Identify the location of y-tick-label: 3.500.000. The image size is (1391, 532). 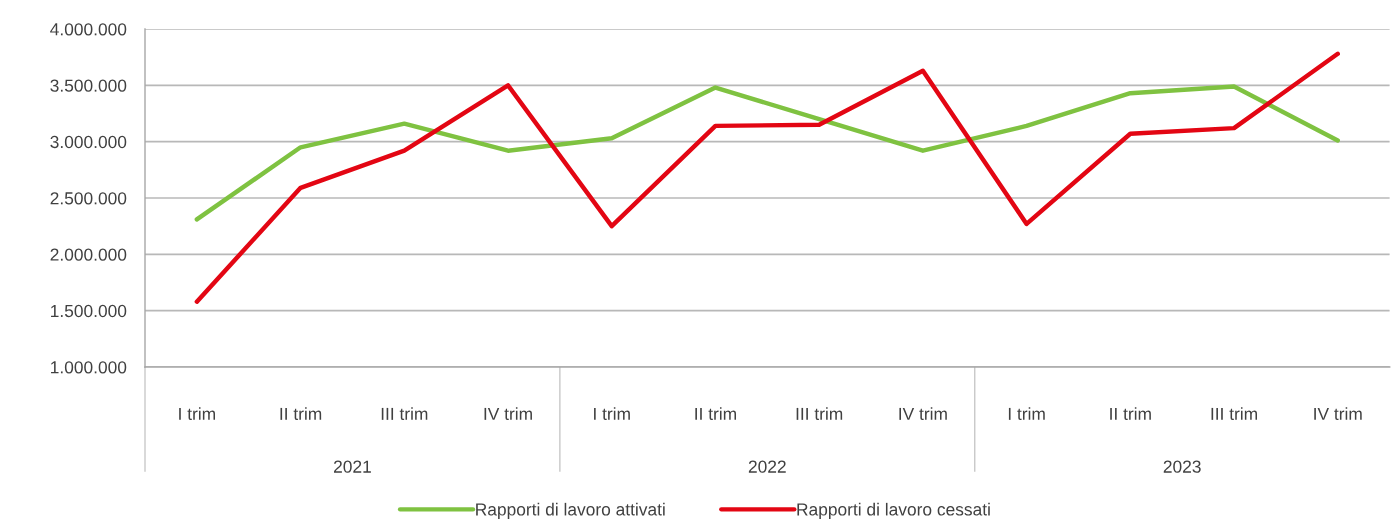
(88, 85).